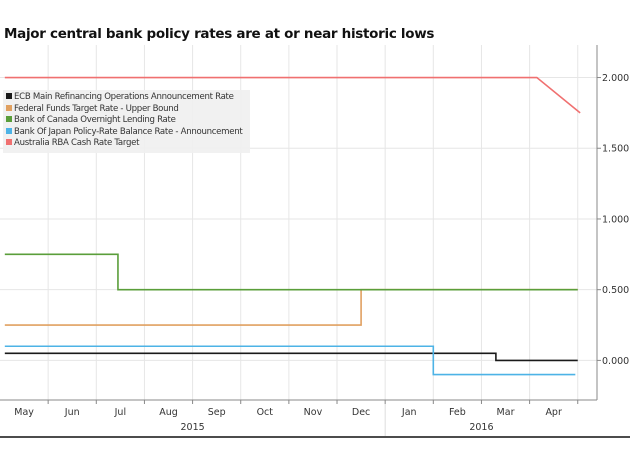 This screenshot has width=630, height=456. Describe the element at coordinates (24, 412) in the screenshot. I see `x-tick-label: May` at that location.